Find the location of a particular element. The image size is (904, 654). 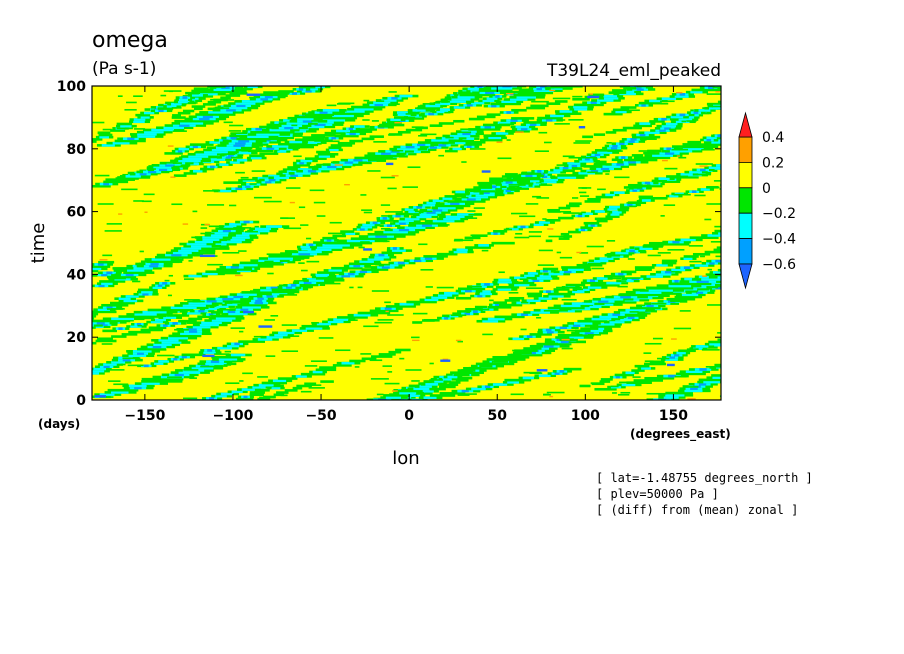

colorbar-box is located at coordinates (745, 251).